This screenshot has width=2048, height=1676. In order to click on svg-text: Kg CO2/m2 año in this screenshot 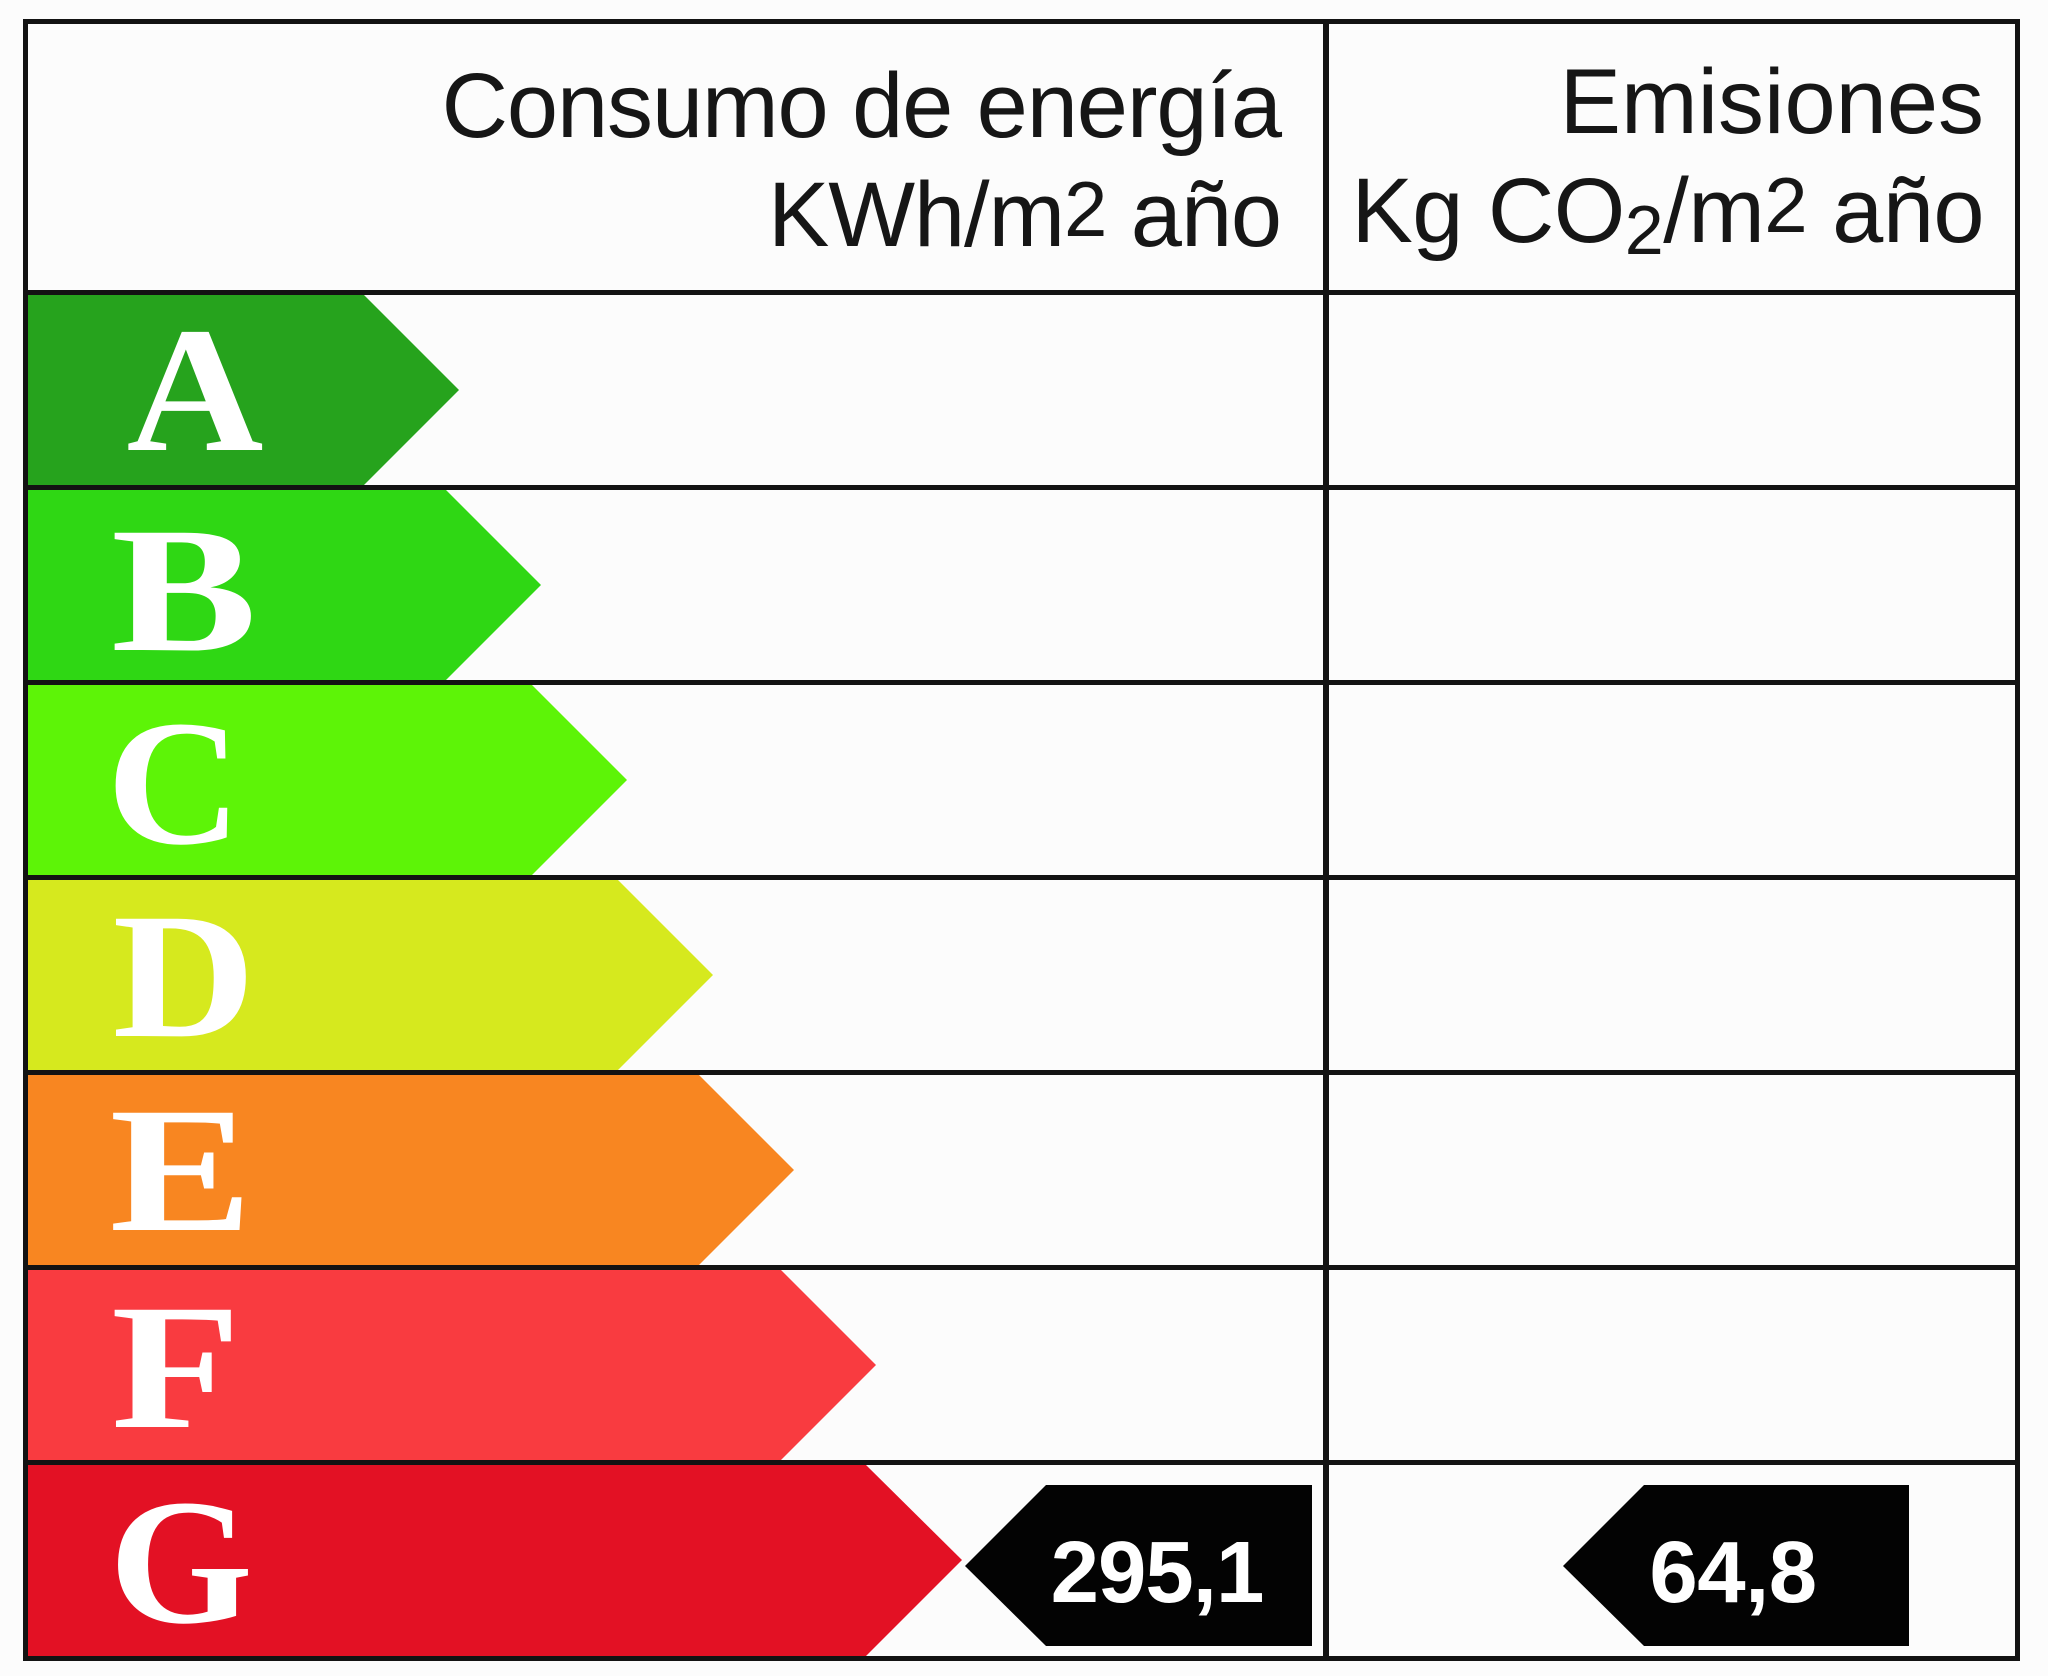, I will do `click(1667, 214)`.